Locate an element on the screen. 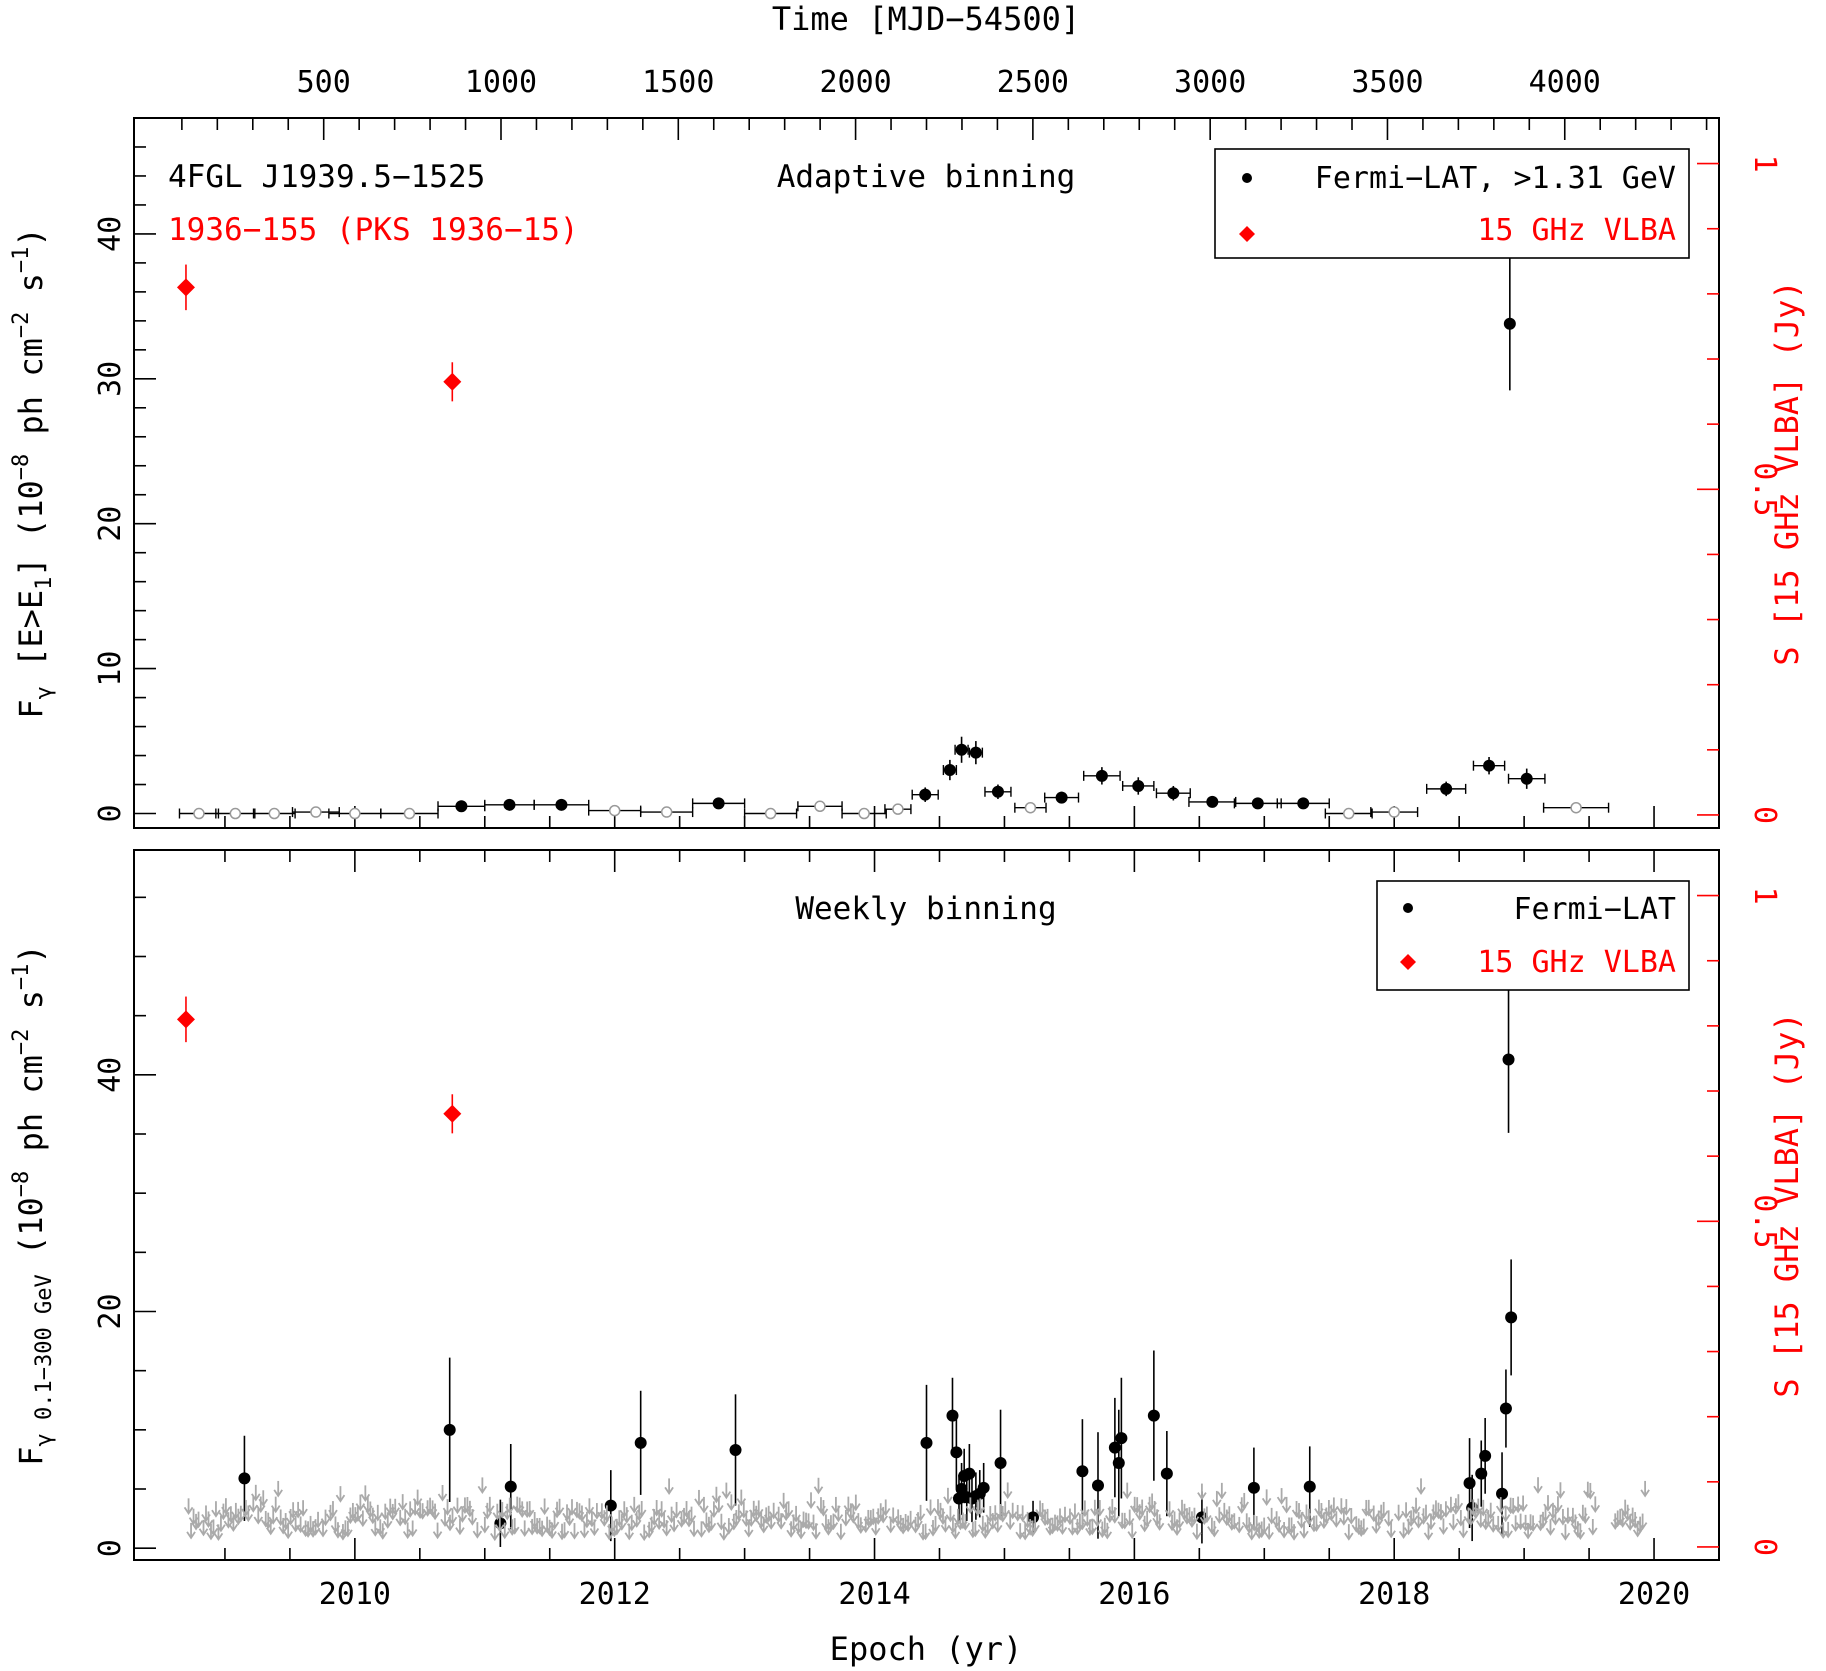 The width and height of the screenshot is (1826, 1671). legend-fermi-label: Fermi−LAT, >1.31 GeV is located at coordinates (1495, 178).